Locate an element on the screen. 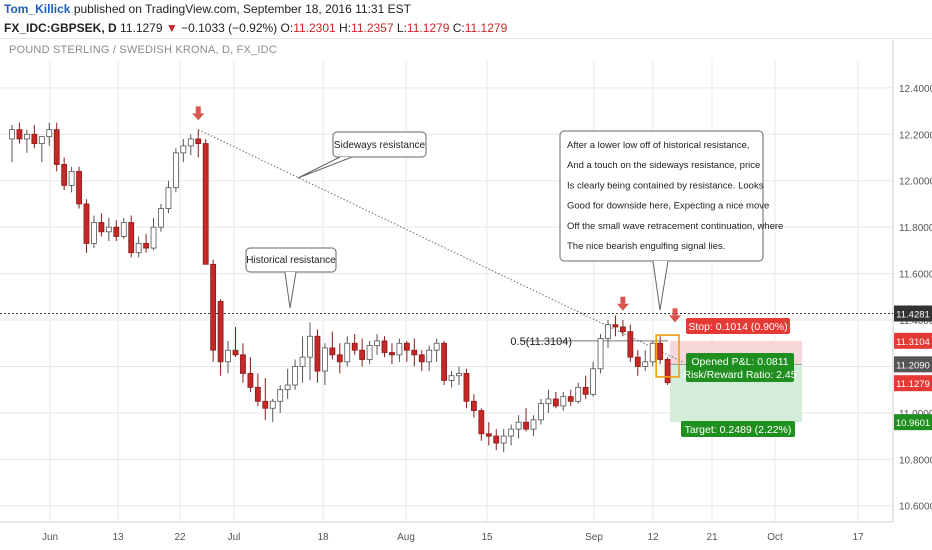 This screenshot has width=932, height=550. x-tick-label: 18 is located at coordinates (323, 537).